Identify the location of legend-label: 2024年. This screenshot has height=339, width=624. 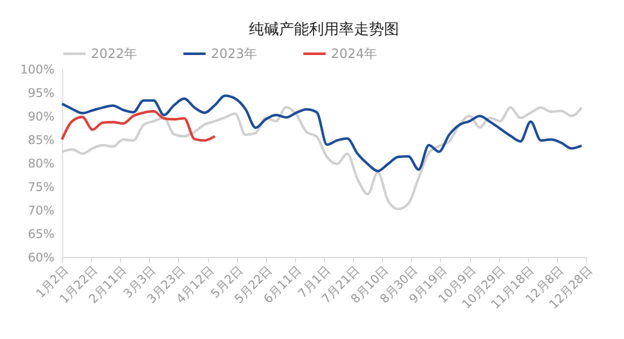
(354, 54).